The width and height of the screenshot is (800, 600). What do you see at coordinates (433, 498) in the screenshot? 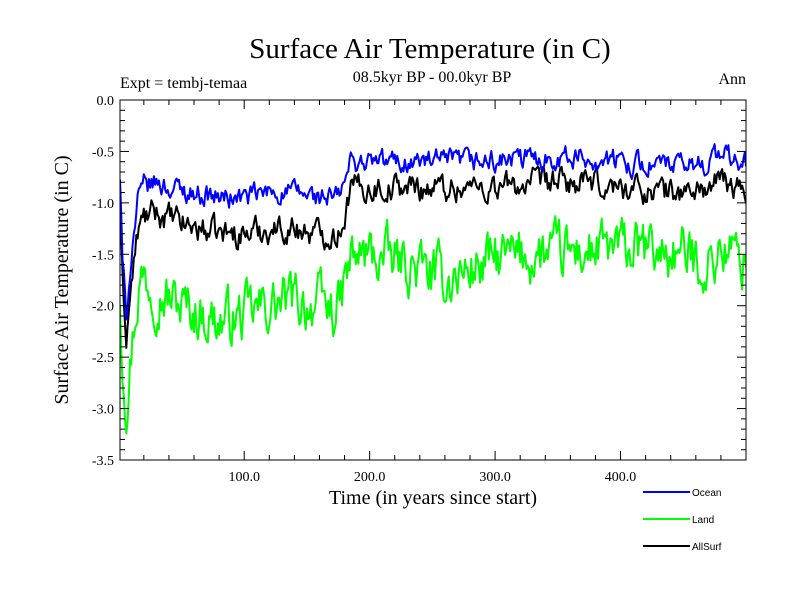
I see `x-axis-label: Time (in years since start)` at bounding box center [433, 498].